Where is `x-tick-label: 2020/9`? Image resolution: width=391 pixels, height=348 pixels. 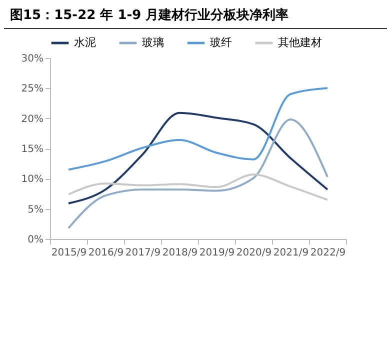 x-tick-label: 2020/9 is located at coordinates (254, 253).